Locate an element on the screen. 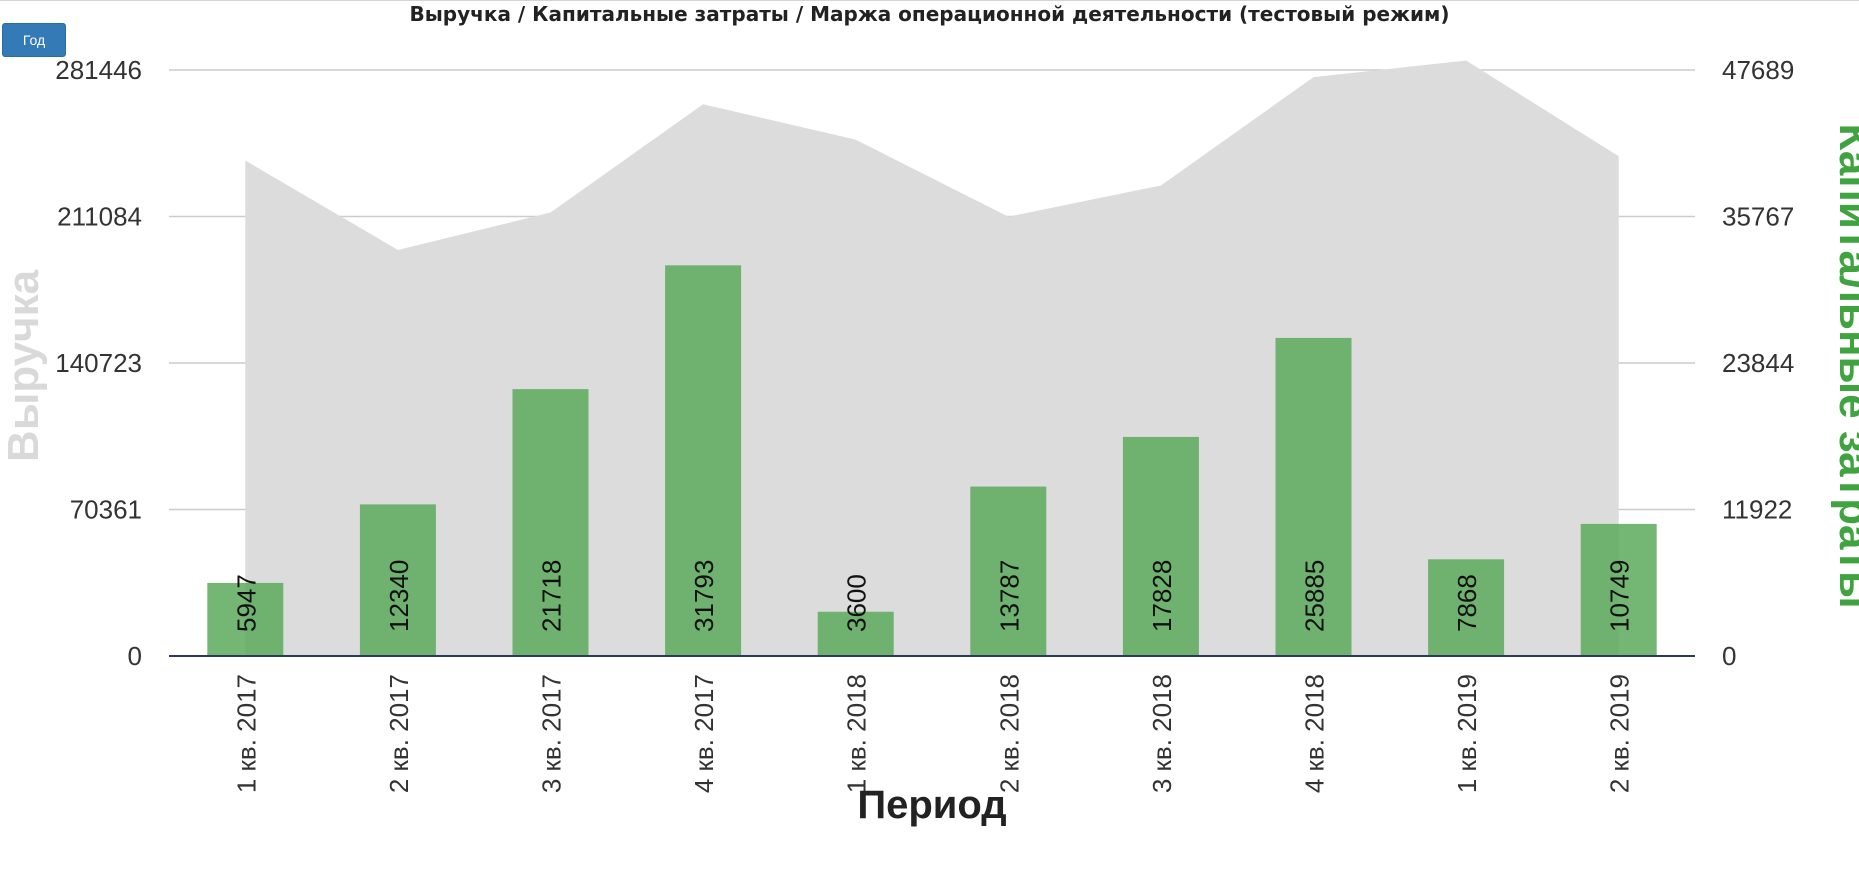  bar-data-label: 31793 is located at coordinates (704, 596).